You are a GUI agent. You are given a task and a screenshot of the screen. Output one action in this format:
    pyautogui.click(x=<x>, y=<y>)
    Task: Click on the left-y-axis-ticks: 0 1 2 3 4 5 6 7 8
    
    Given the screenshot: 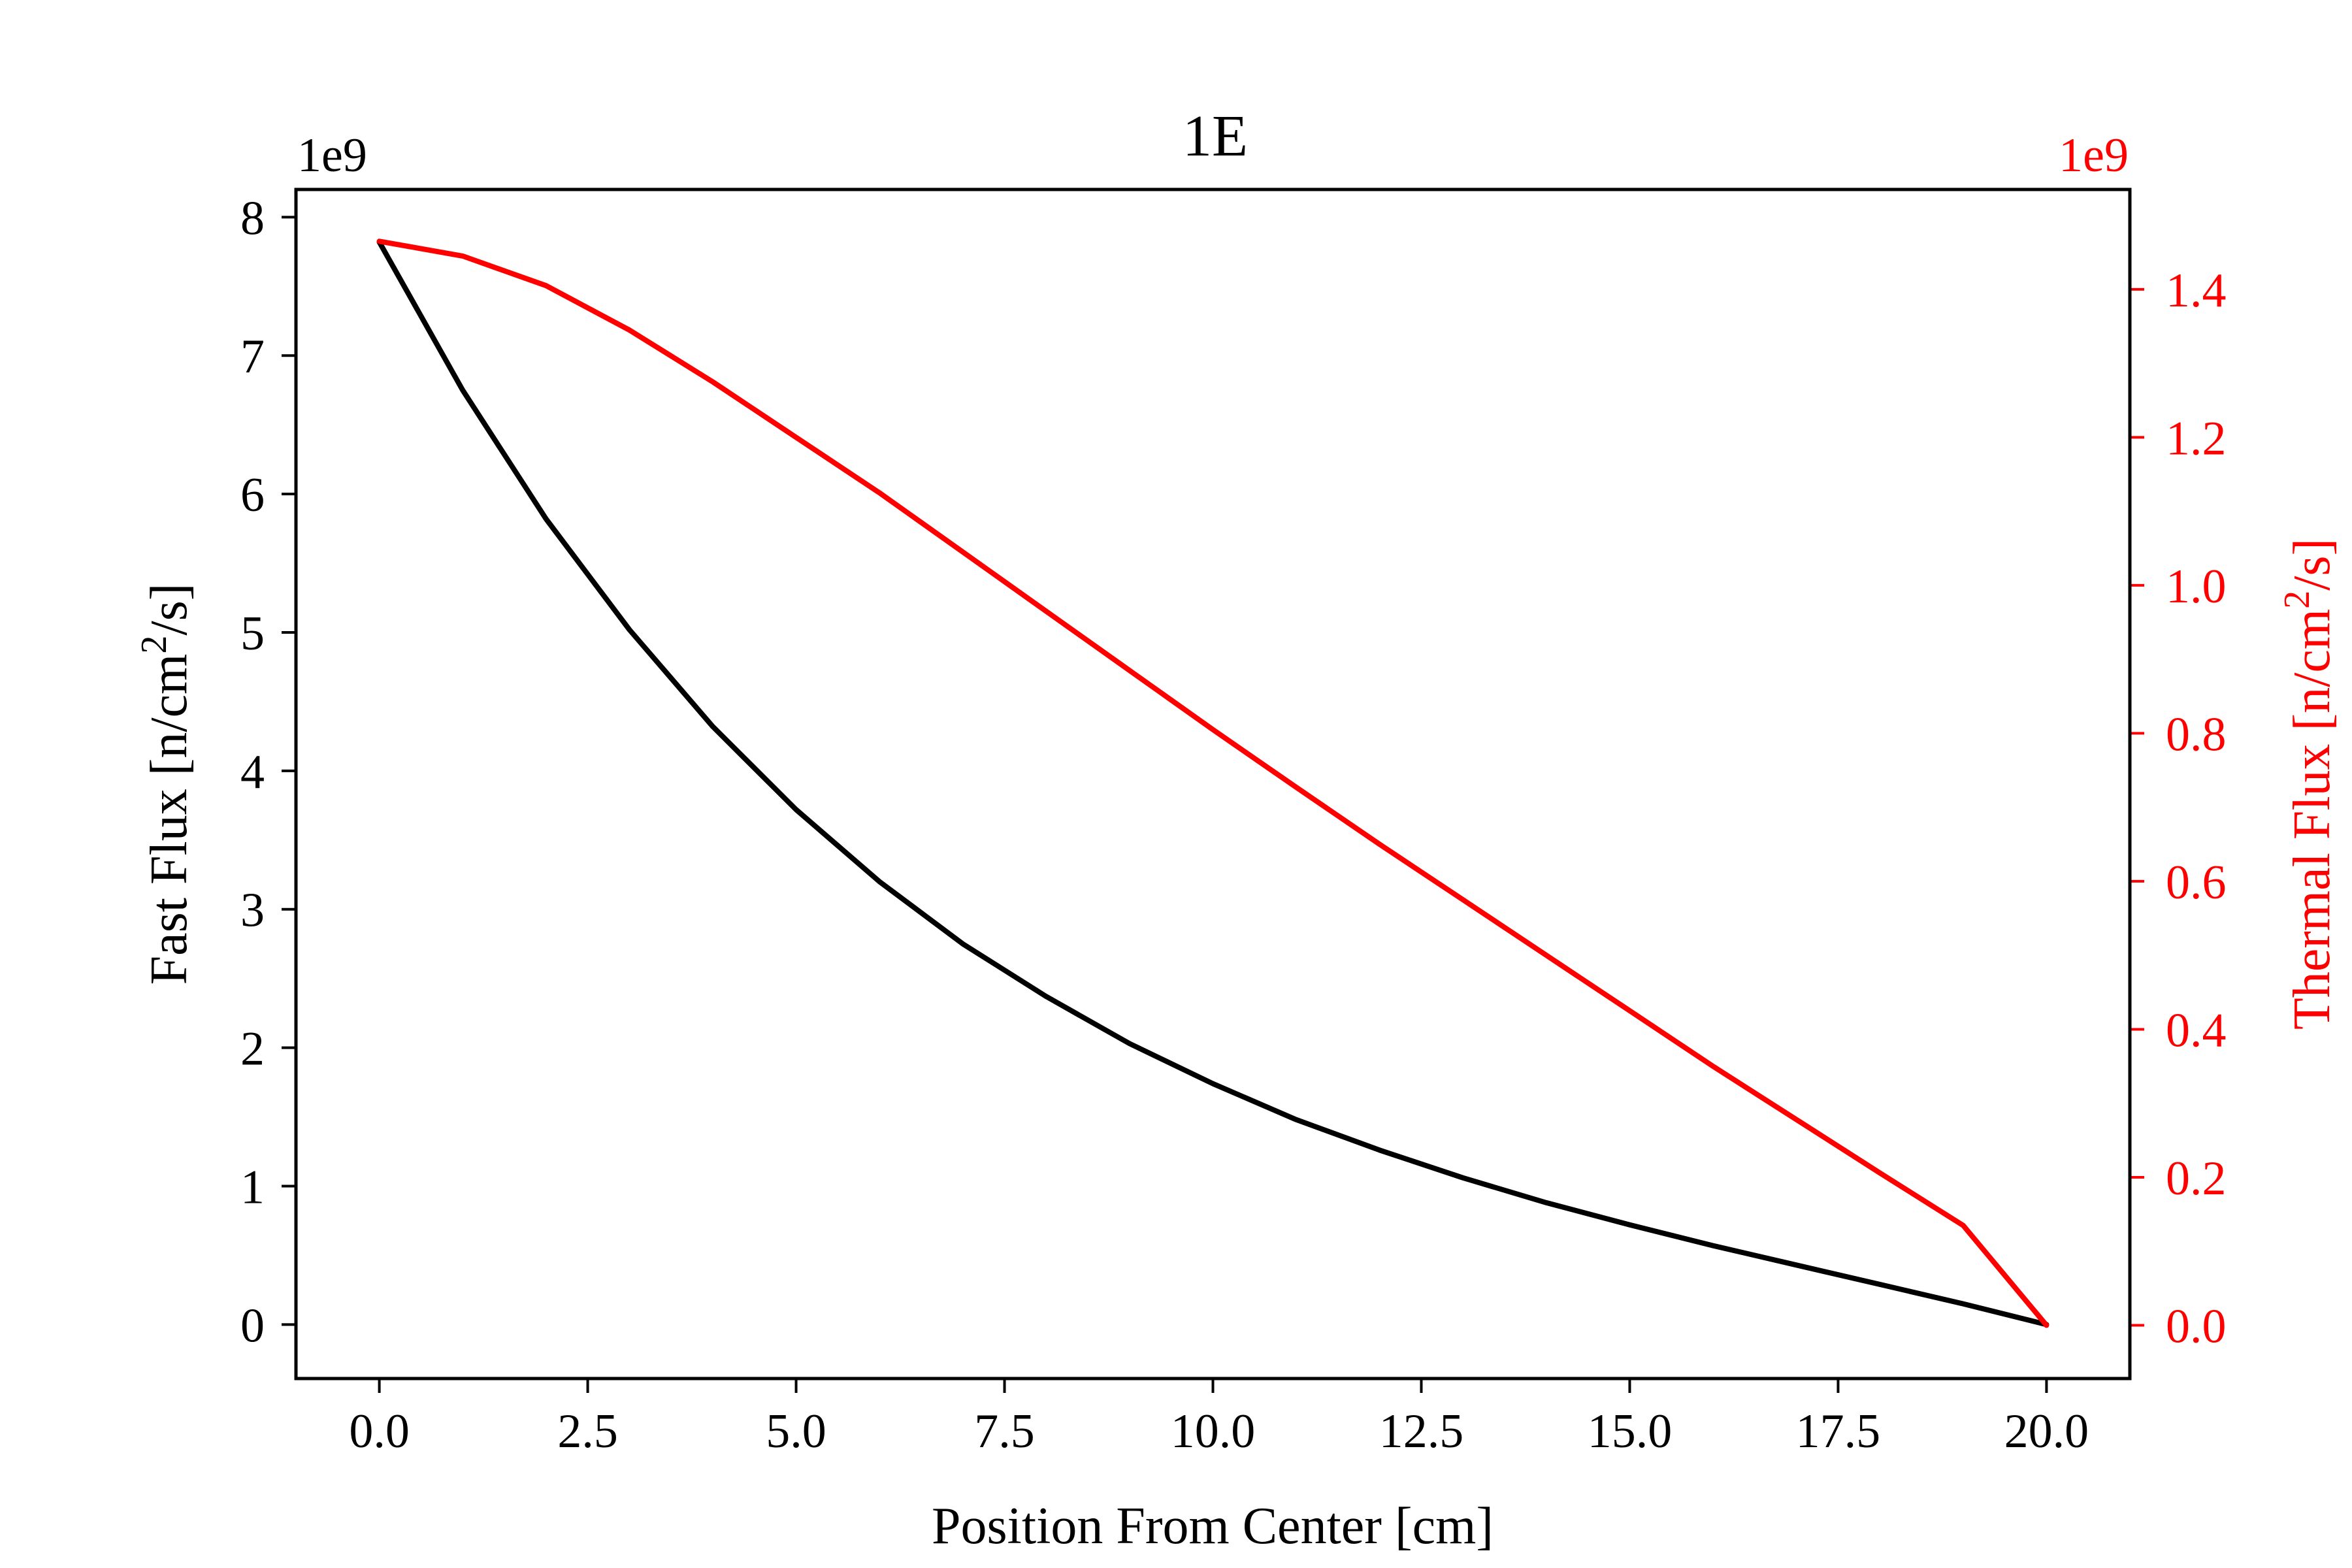 What is the action you would take?
    pyautogui.click(x=268, y=771)
    